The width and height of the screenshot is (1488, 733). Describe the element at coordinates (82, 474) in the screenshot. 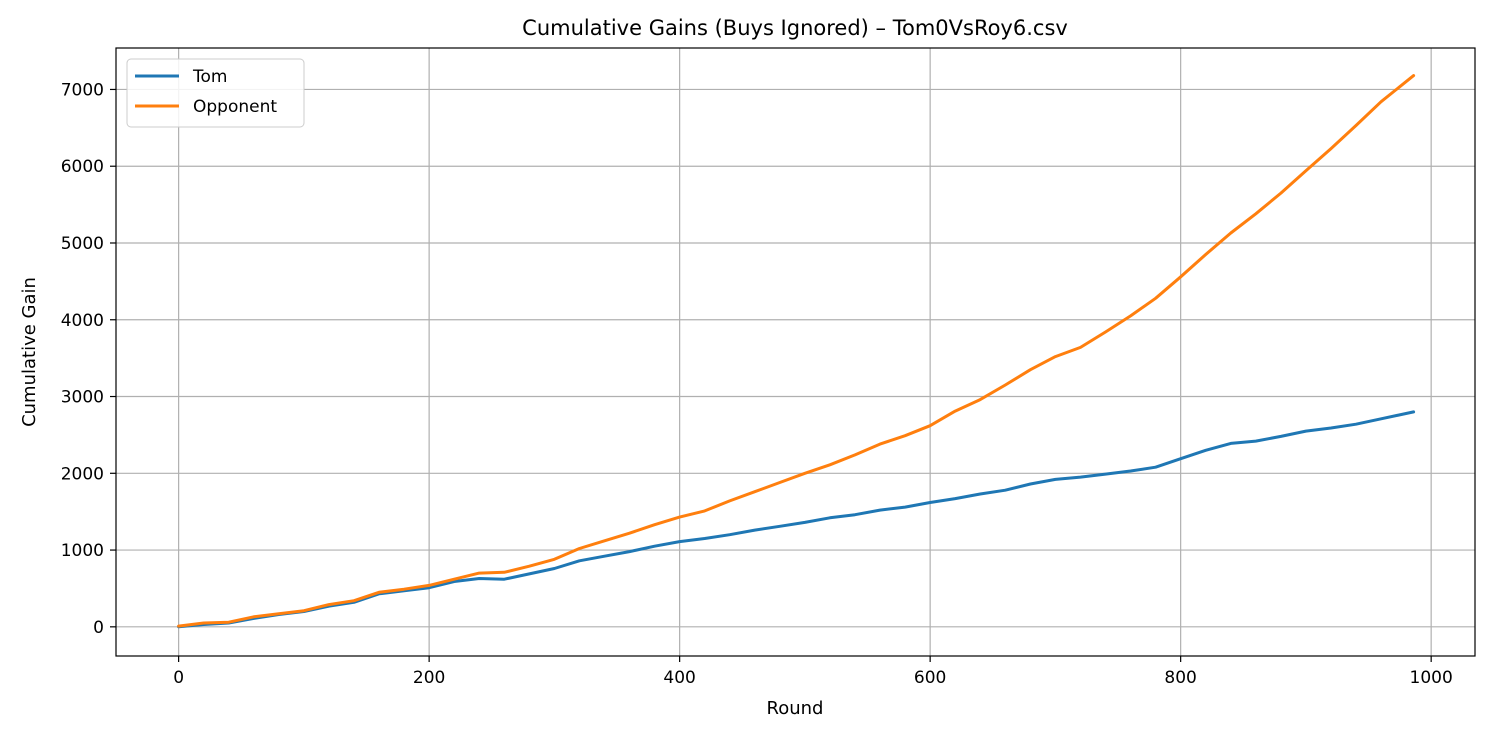

I see `y-tick-label: 2000` at that location.